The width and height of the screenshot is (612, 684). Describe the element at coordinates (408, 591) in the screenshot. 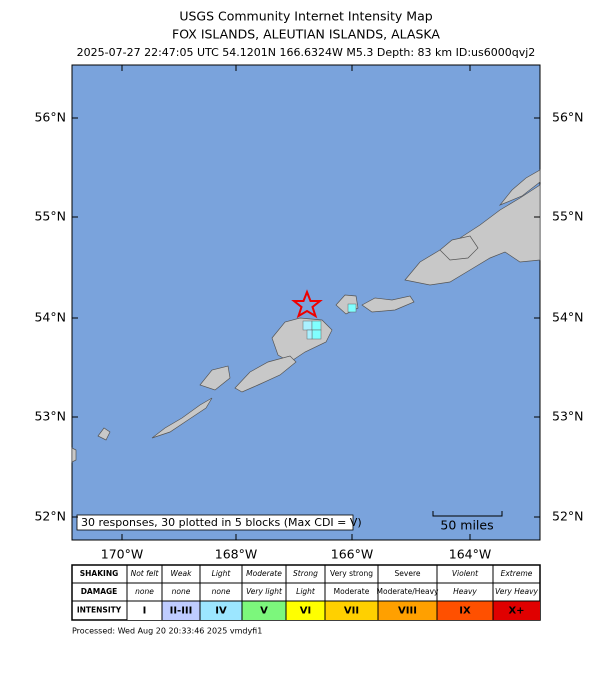

I see `legend-cell: Moderate/Heavy` at that location.